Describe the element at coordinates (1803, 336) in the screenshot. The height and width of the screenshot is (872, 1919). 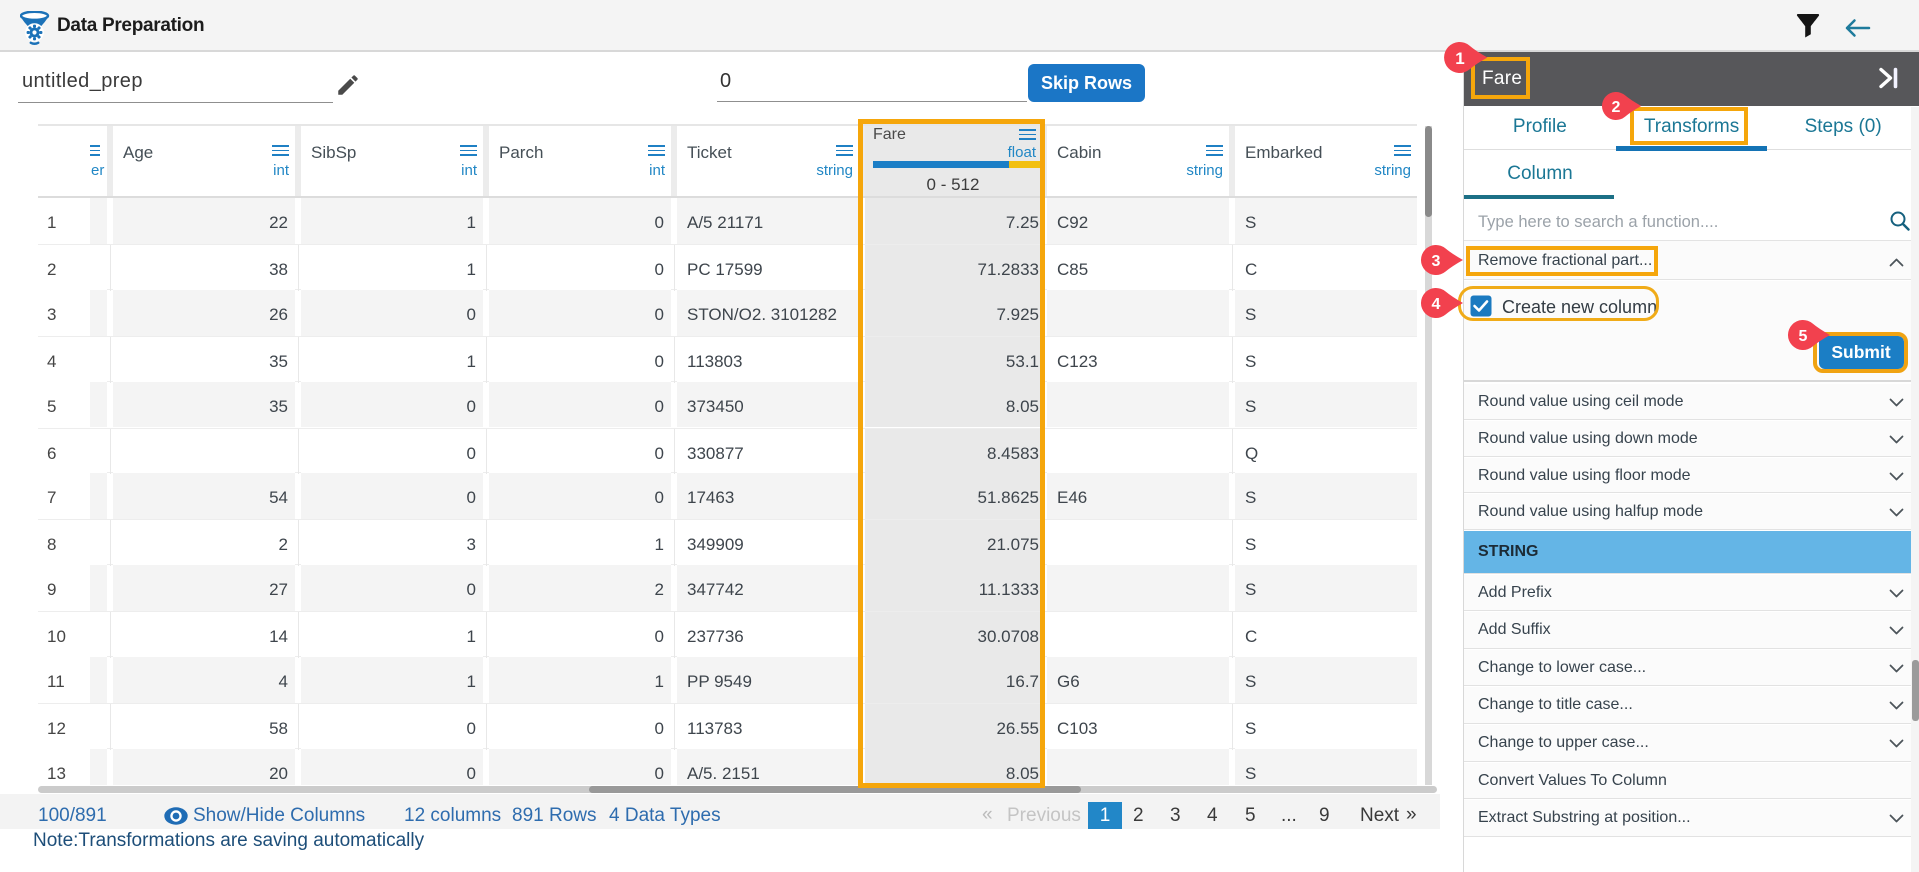
I see `svg-text: 5` at that location.